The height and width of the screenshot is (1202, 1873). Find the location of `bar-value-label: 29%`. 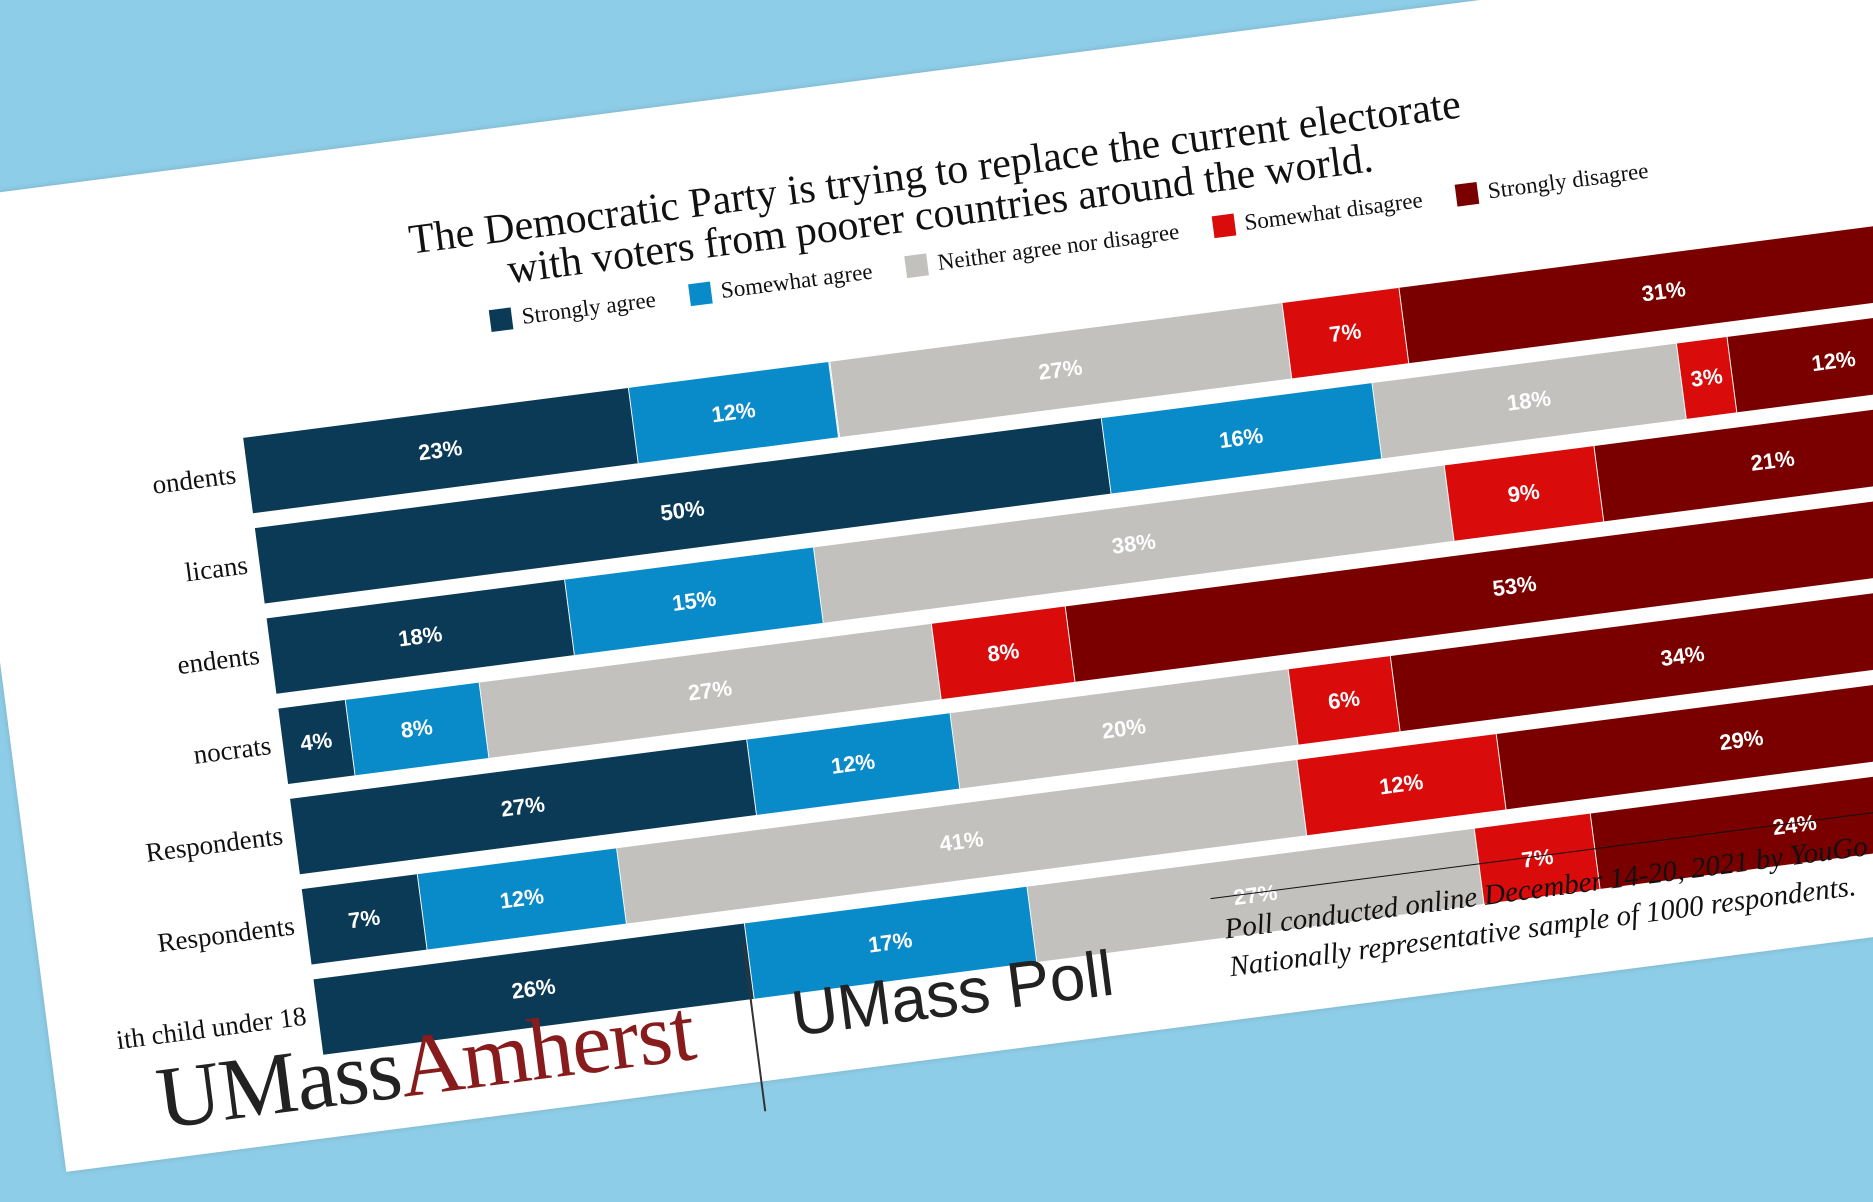

bar-value-label: 29% is located at coordinates (1741, 740).